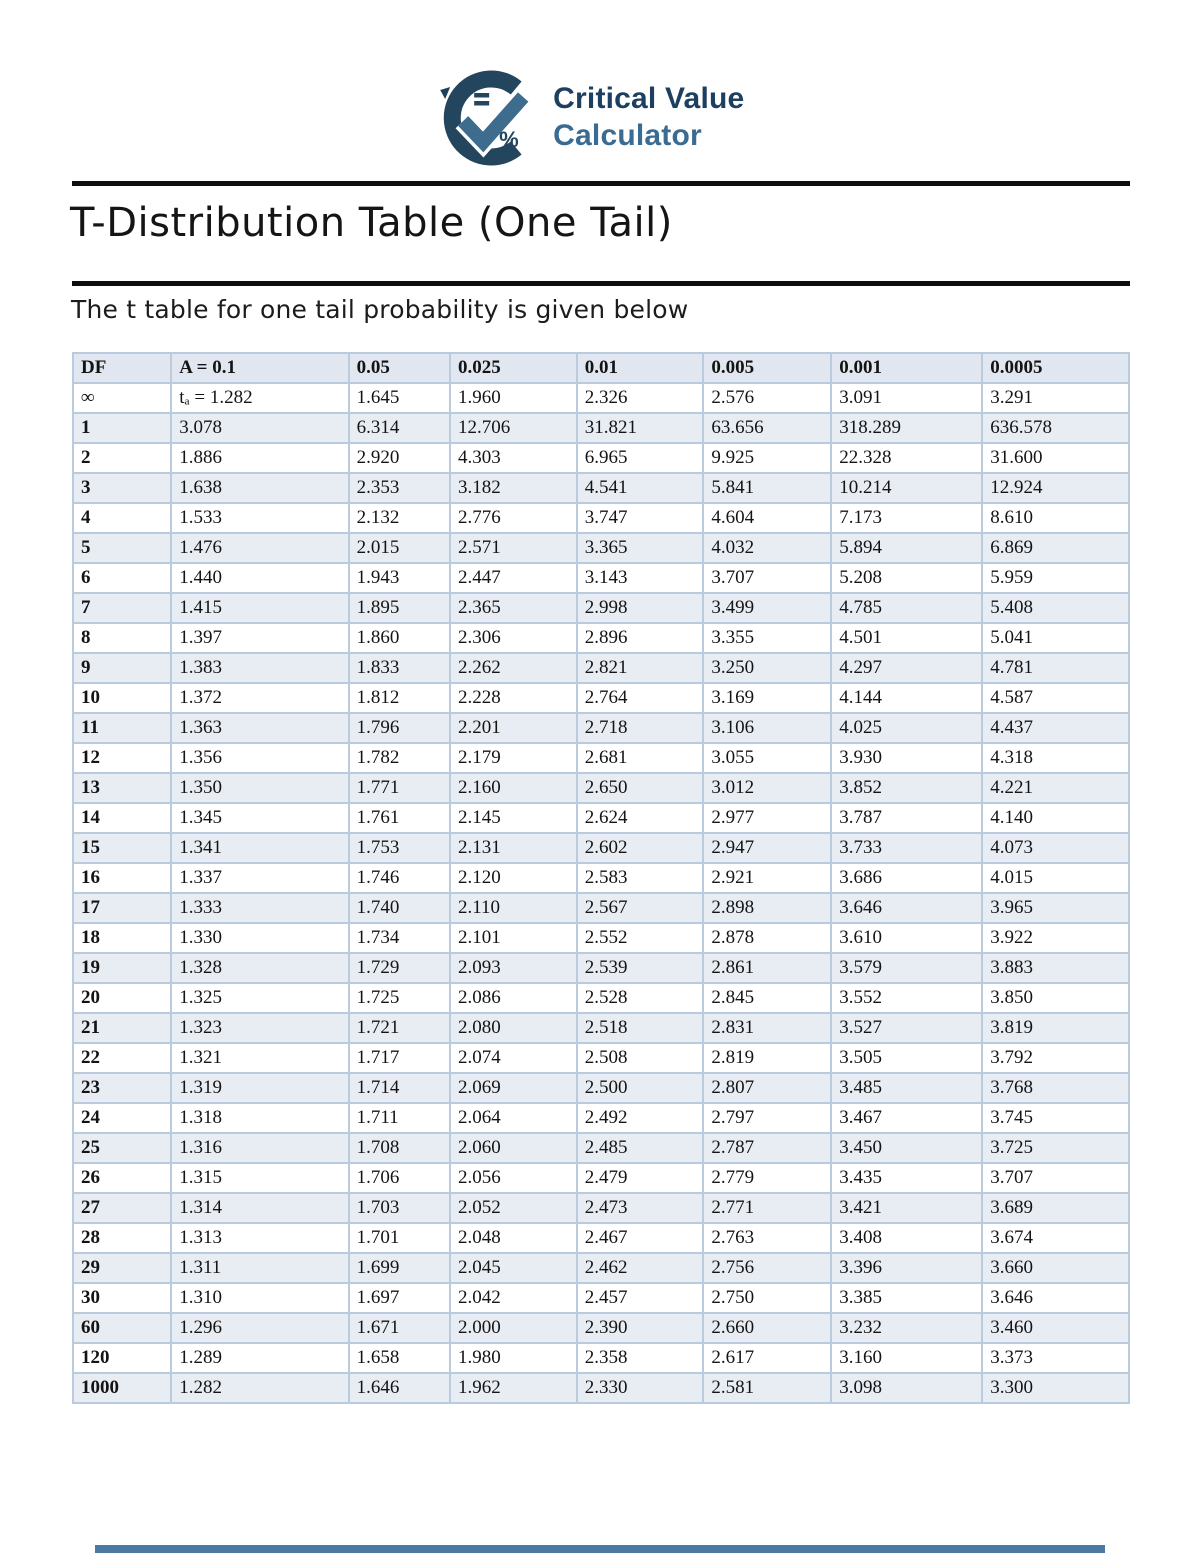  I want to click on t-value-cell: 2.576, so click(767, 398).